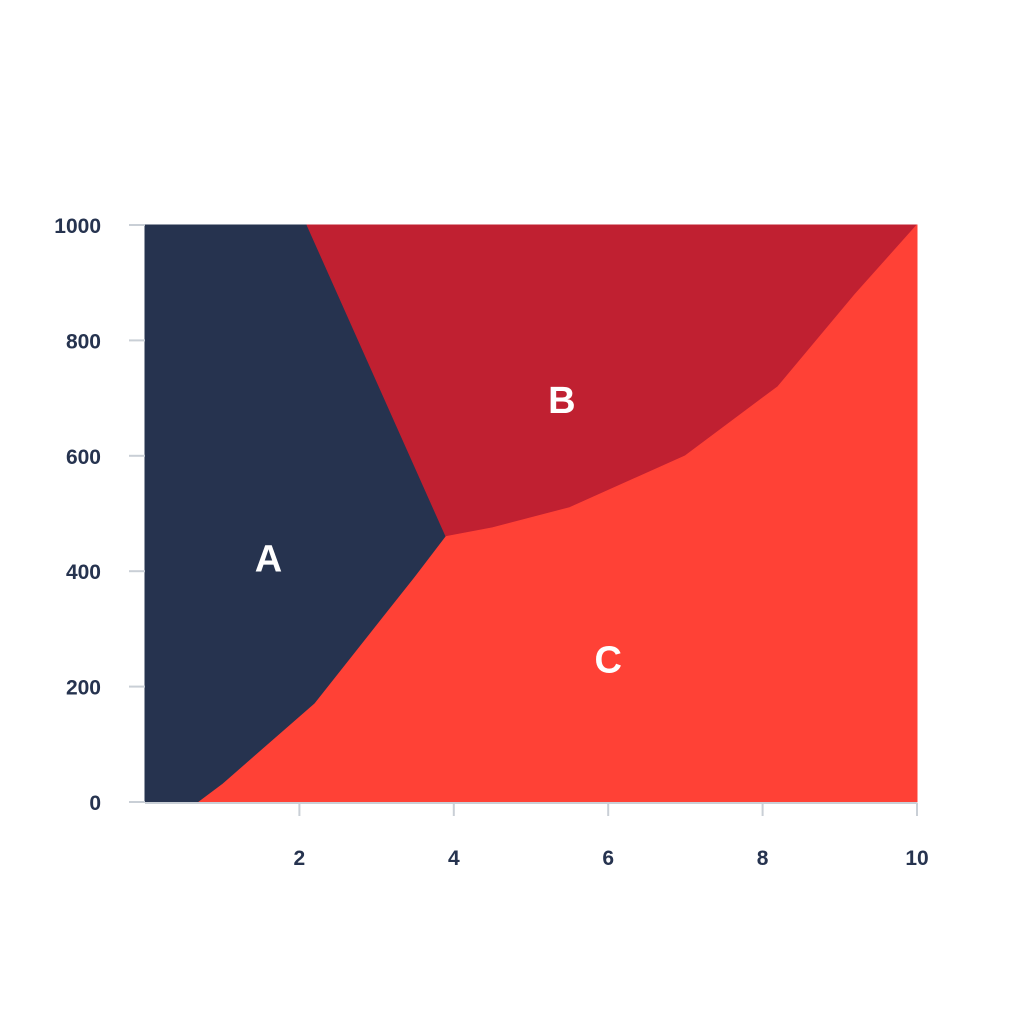 This screenshot has height=1020, width=1020. I want to click on y-axis-ticks: 0 200 400 600 800 1000, so click(99, 515).